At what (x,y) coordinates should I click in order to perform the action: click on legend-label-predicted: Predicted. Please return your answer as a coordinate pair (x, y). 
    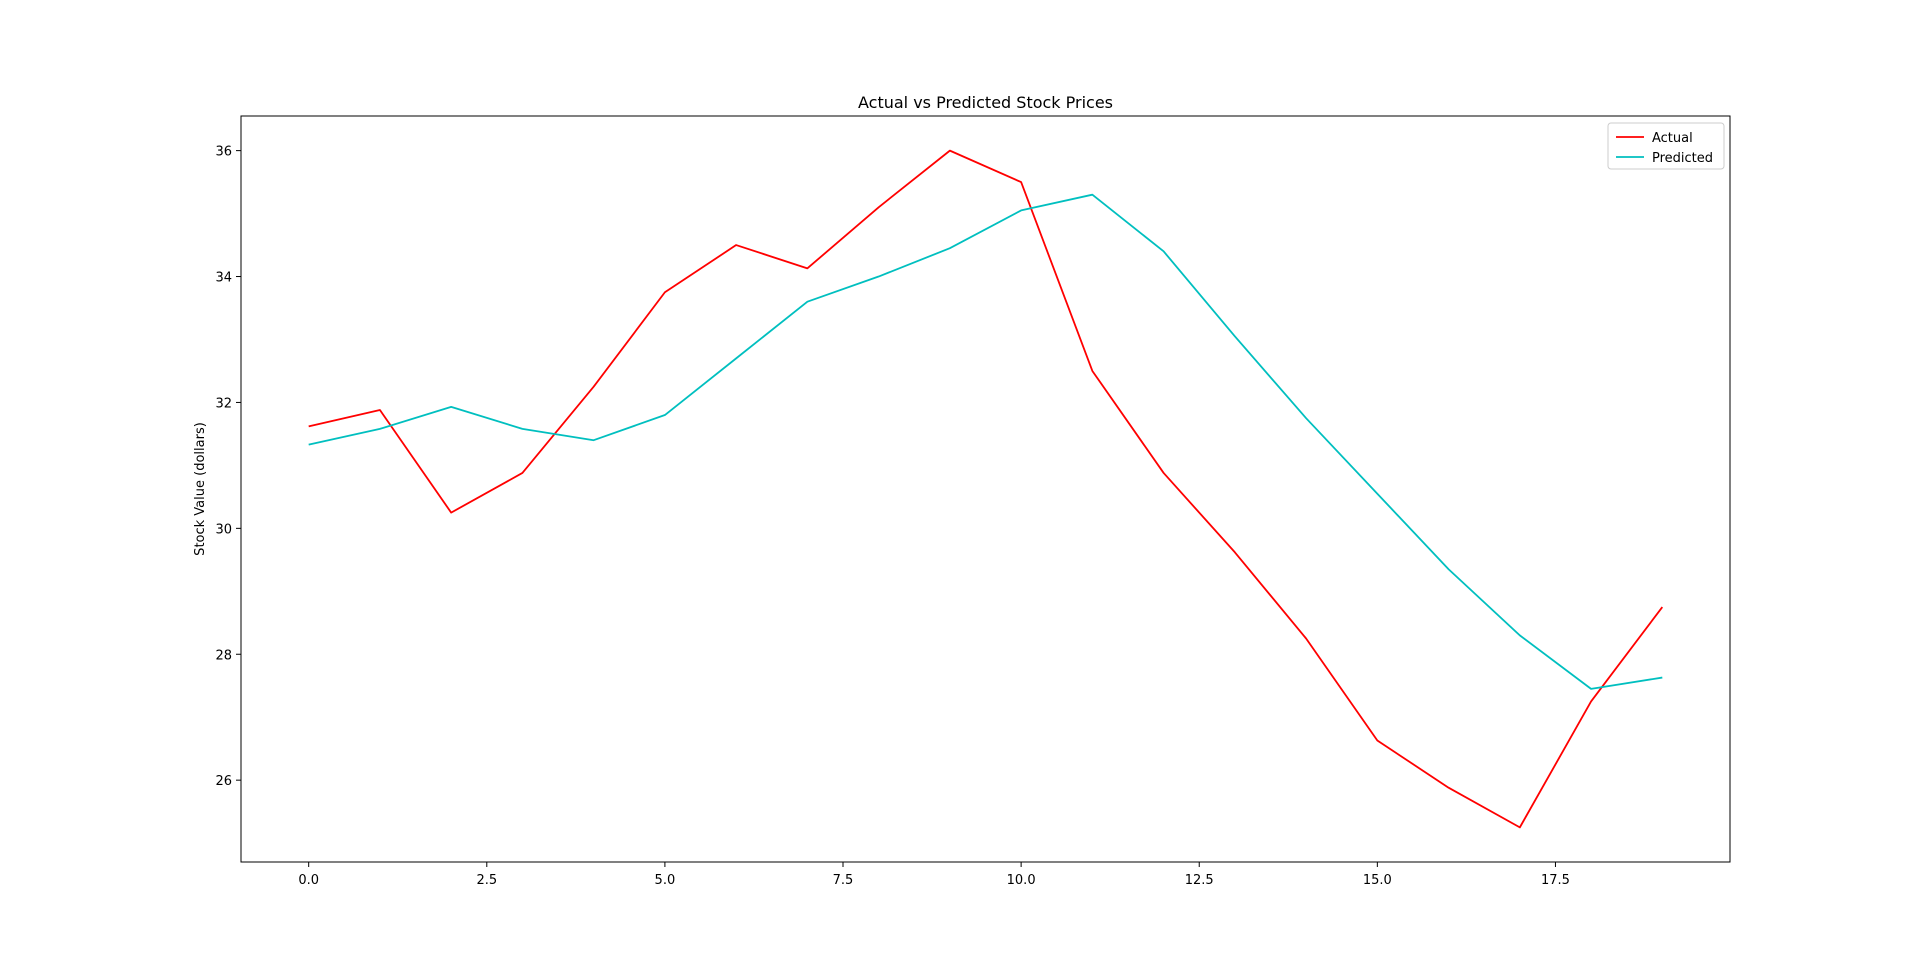
    Looking at the image, I should click on (1682, 158).